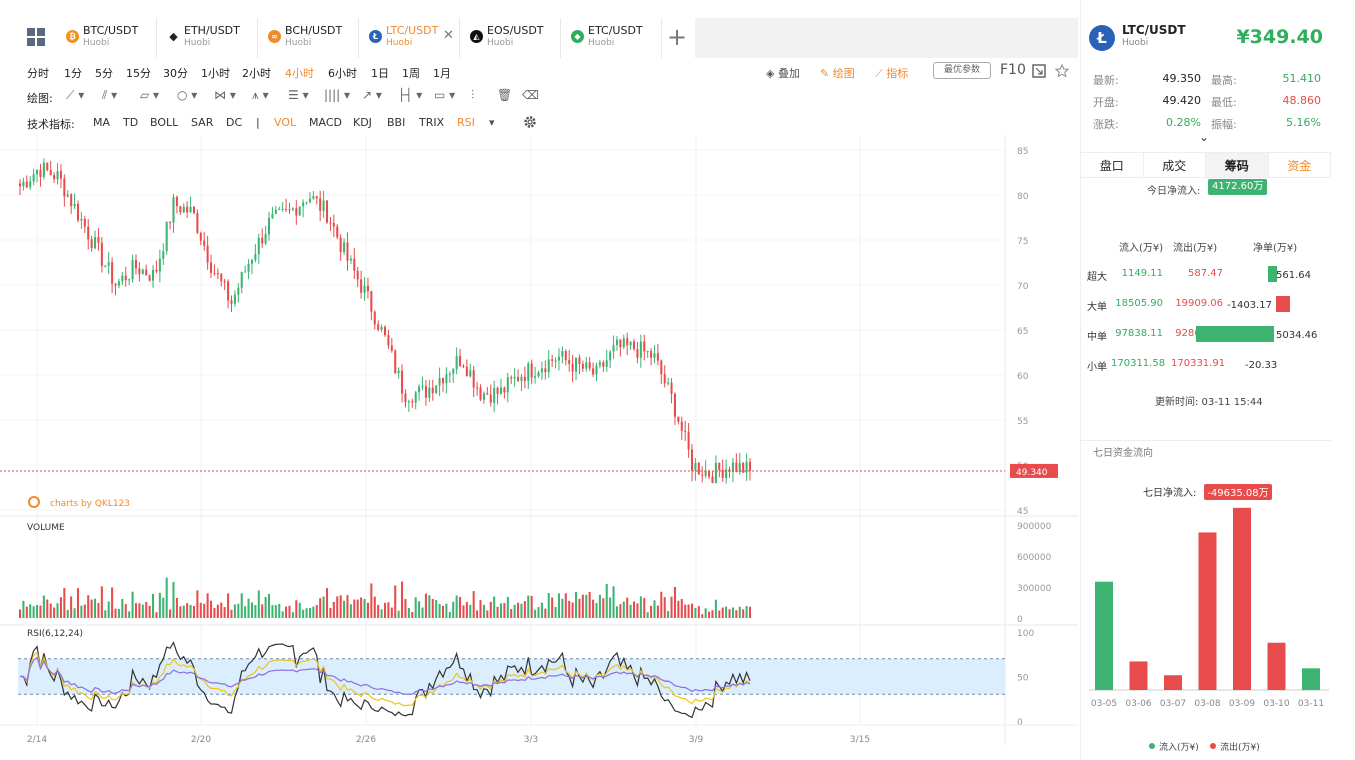  What do you see at coordinates (36, 37) in the screenshot?
I see `grid-menu-icon` at bounding box center [36, 37].